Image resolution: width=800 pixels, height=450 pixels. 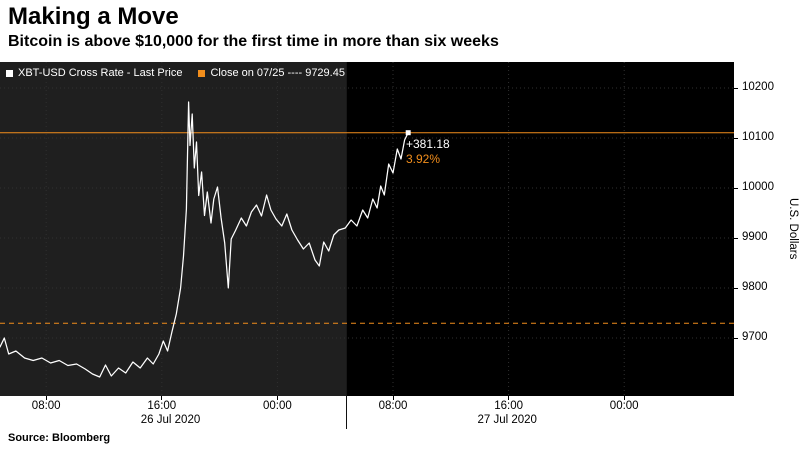 What do you see at coordinates (59, 438) in the screenshot?
I see `source-note: Source: Bloomberg` at bounding box center [59, 438].